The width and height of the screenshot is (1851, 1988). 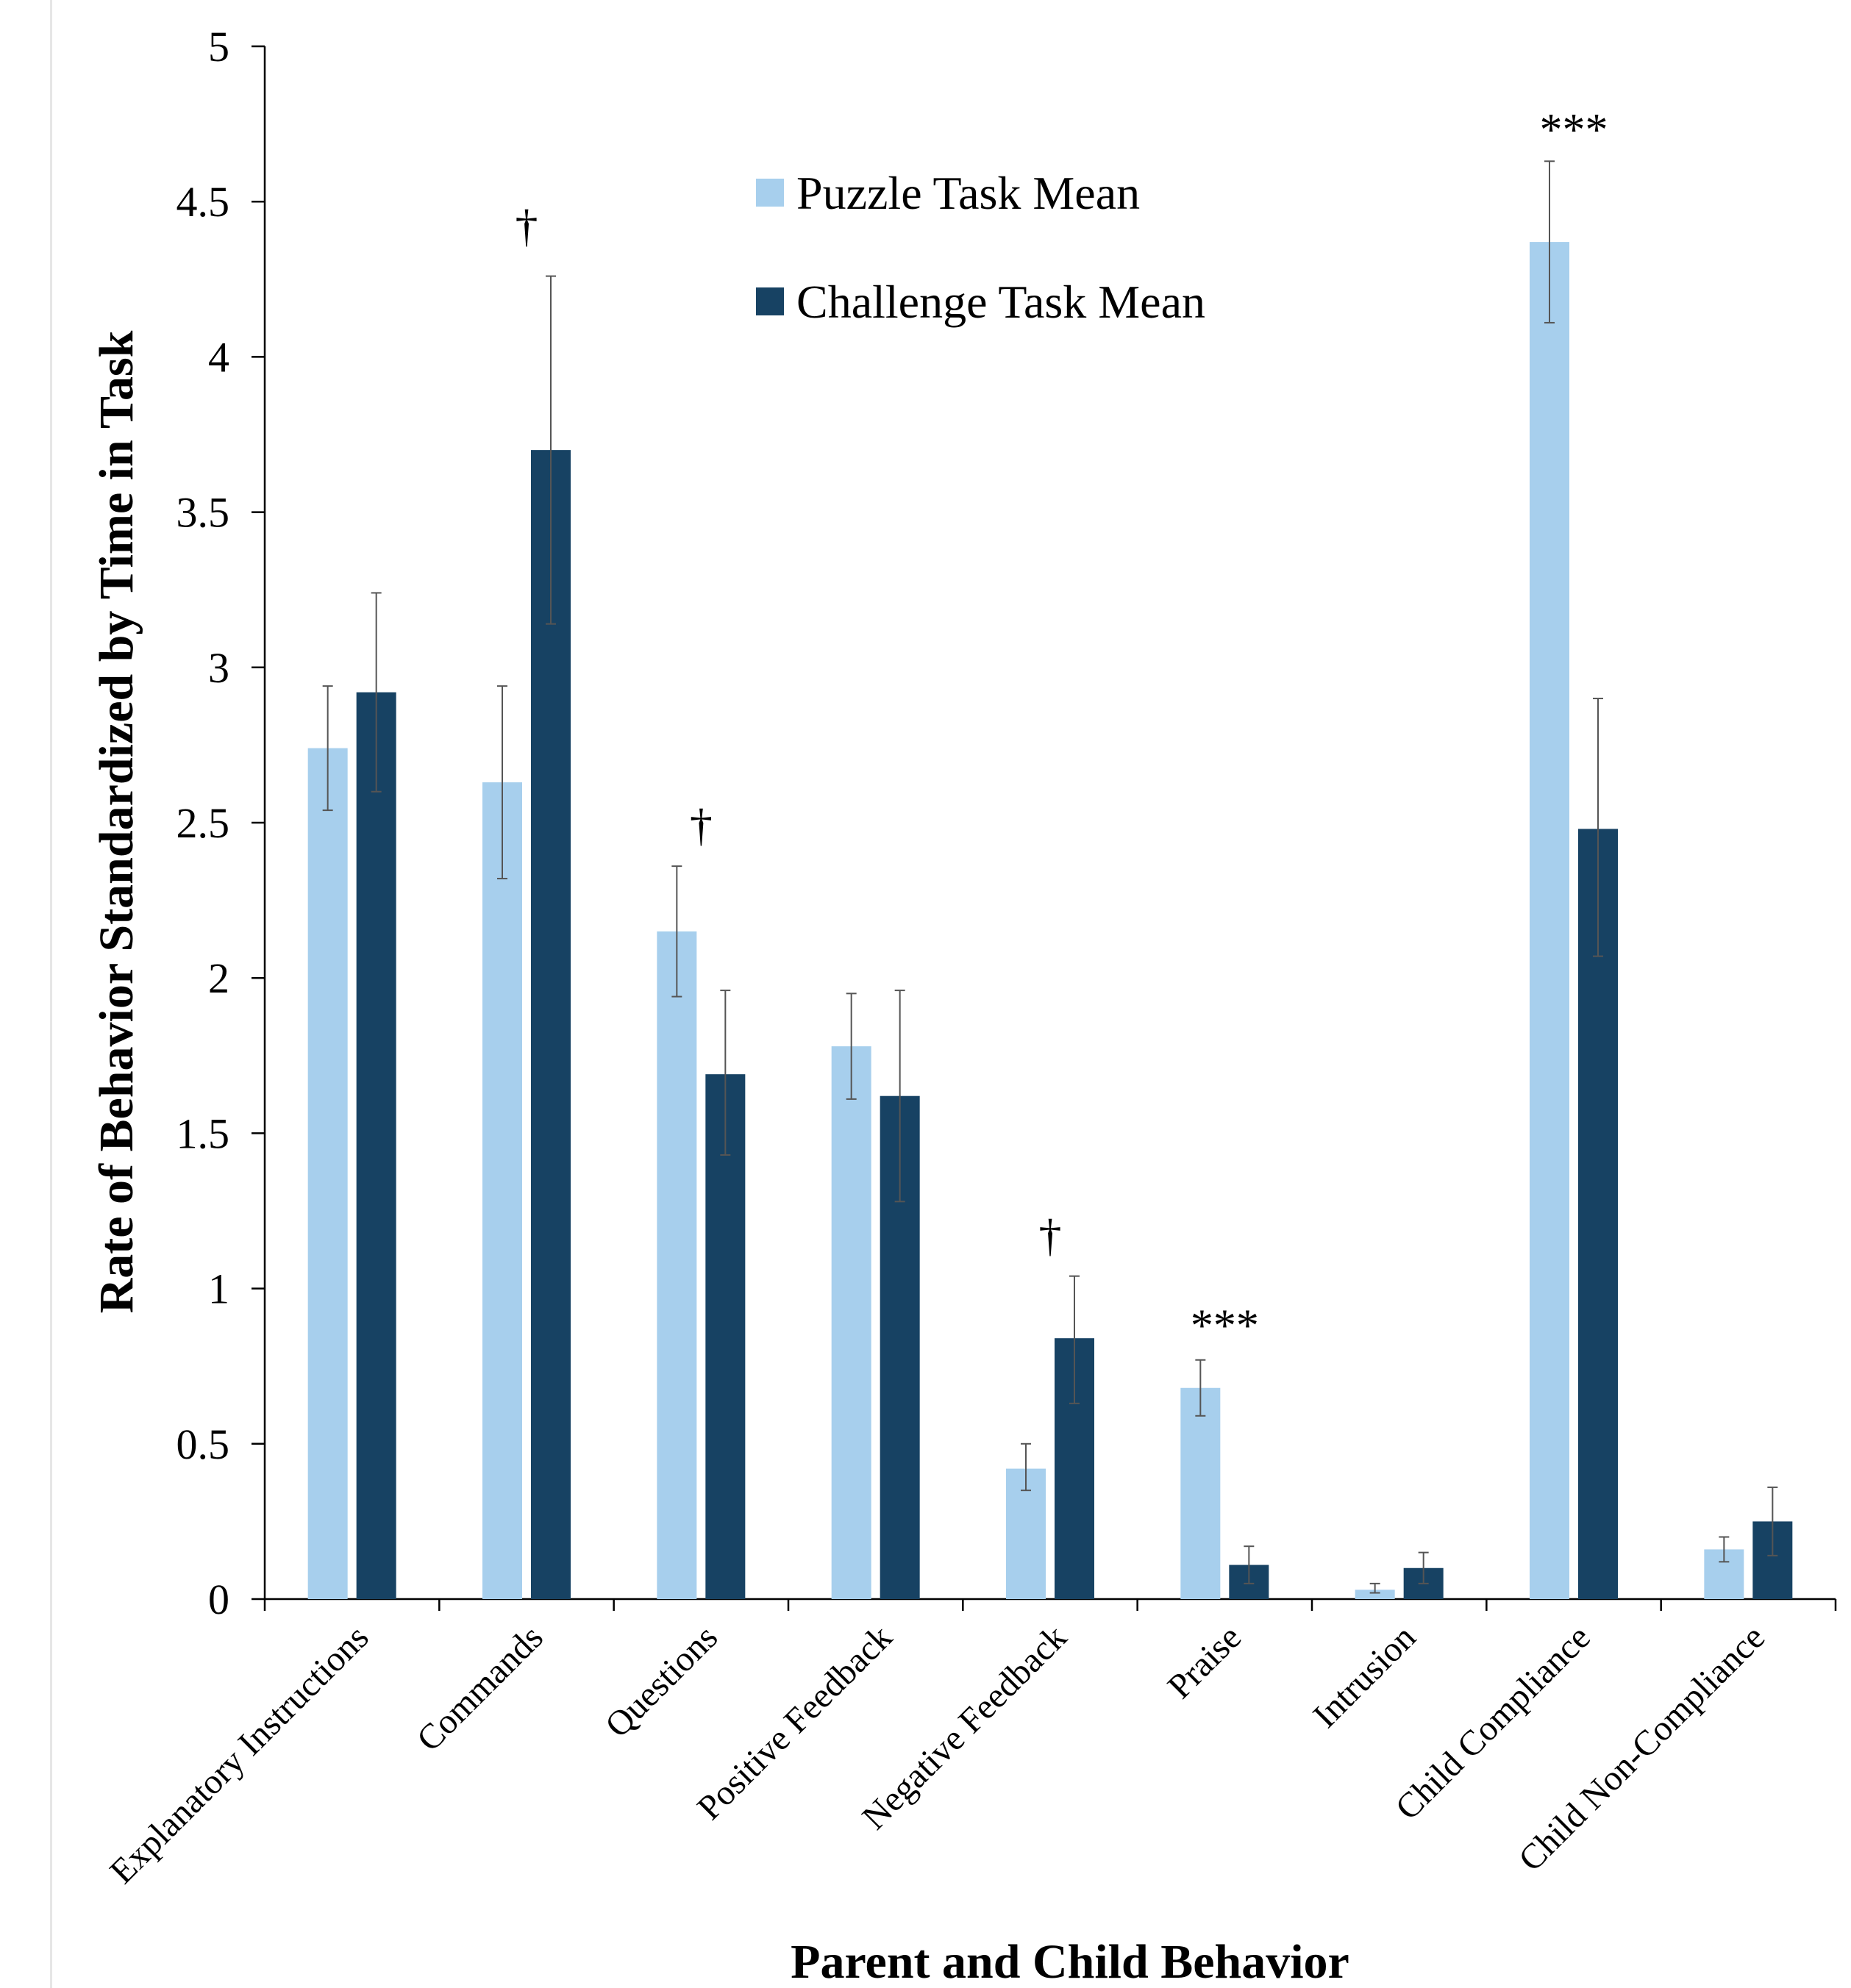 What do you see at coordinates (770, 193) in the screenshot?
I see `legend-swatch-puzzle` at bounding box center [770, 193].